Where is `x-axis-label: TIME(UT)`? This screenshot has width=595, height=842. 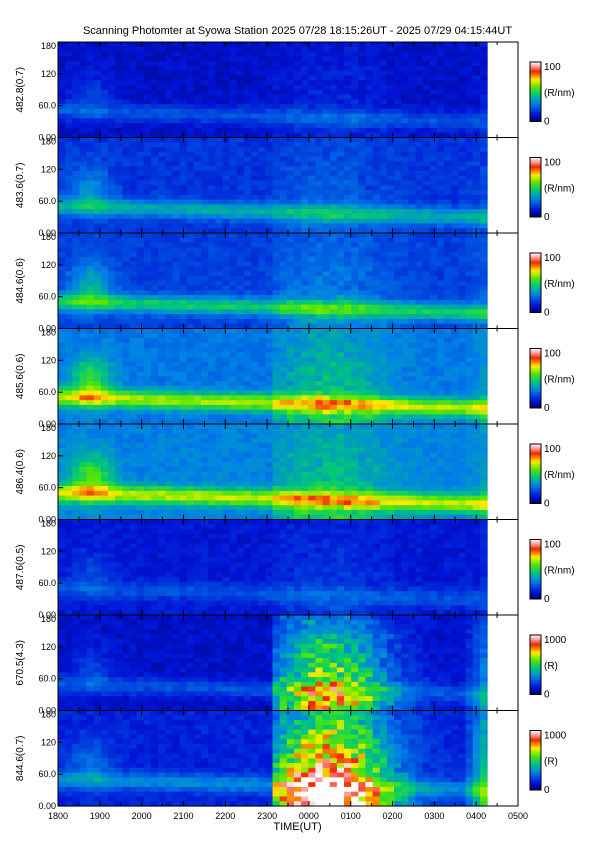 x-axis-label: TIME(UT) is located at coordinates (297, 827).